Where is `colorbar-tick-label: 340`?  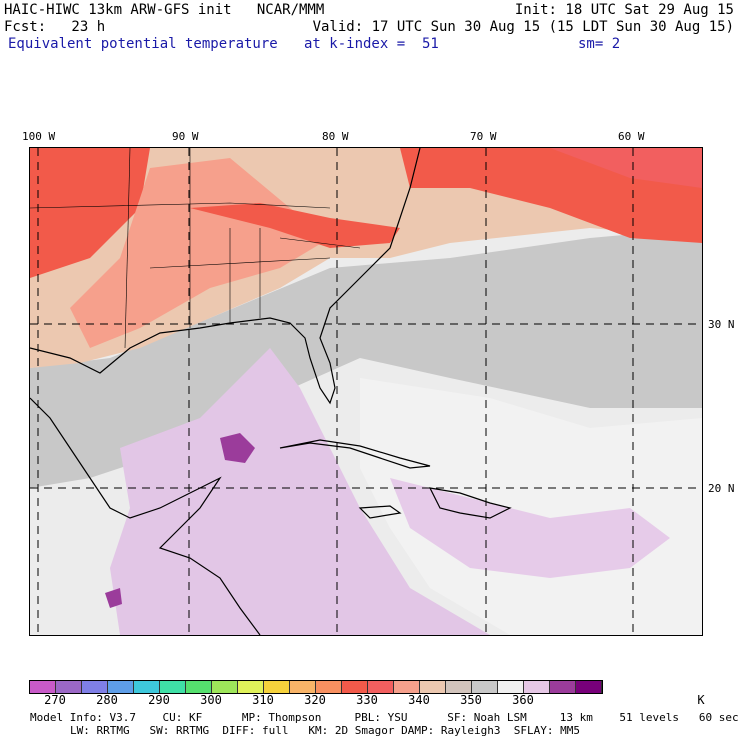 colorbar-tick-label: 340 is located at coordinates (419, 700).